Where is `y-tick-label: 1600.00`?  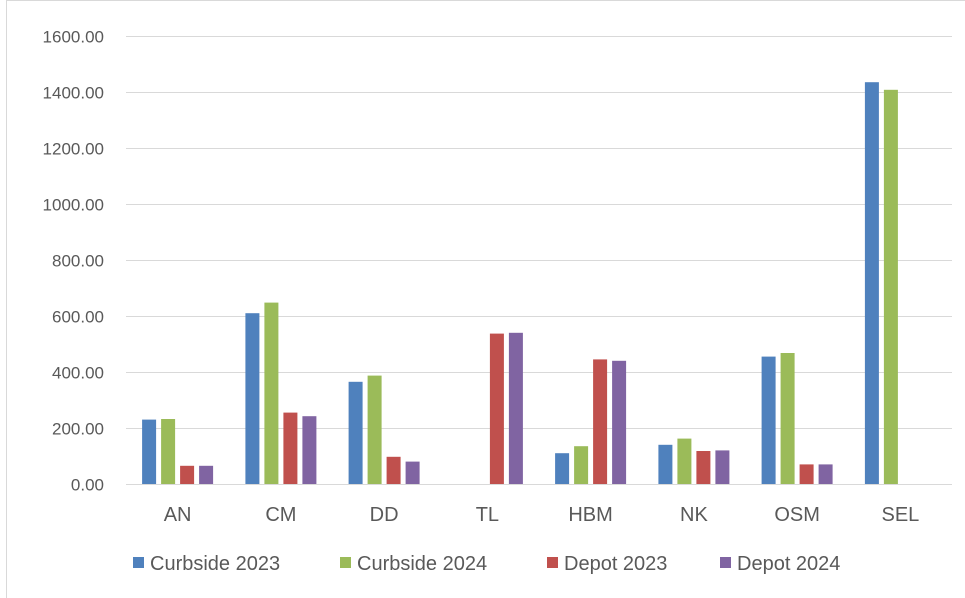 y-tick-label: 1600.00 is located at coordinates (73, 37).